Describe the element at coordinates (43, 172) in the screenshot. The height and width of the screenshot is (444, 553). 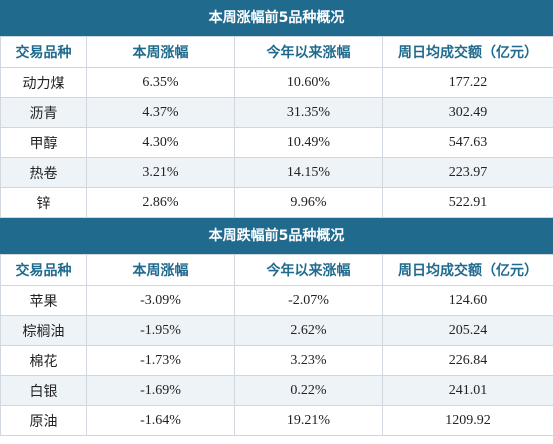
I see `product-name: 热卷` at that location.